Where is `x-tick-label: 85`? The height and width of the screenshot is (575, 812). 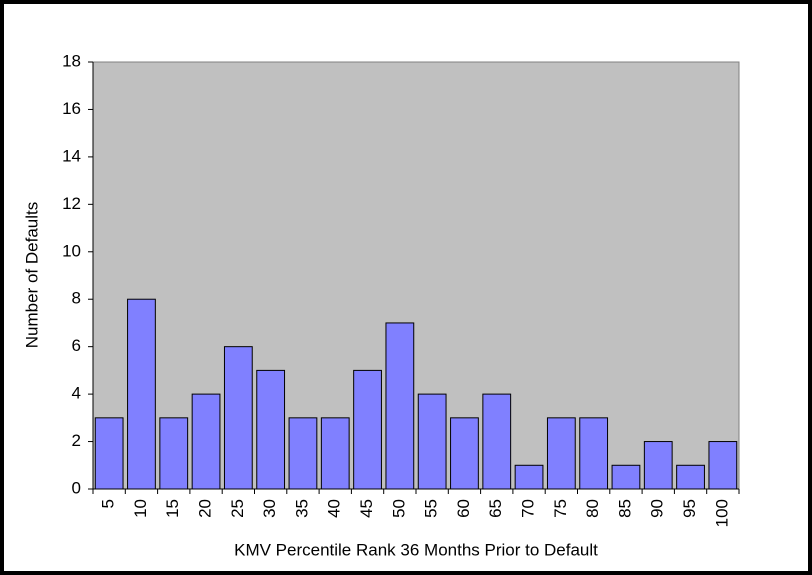 x-tick-label: 85 is located at coordinates (624, 508).